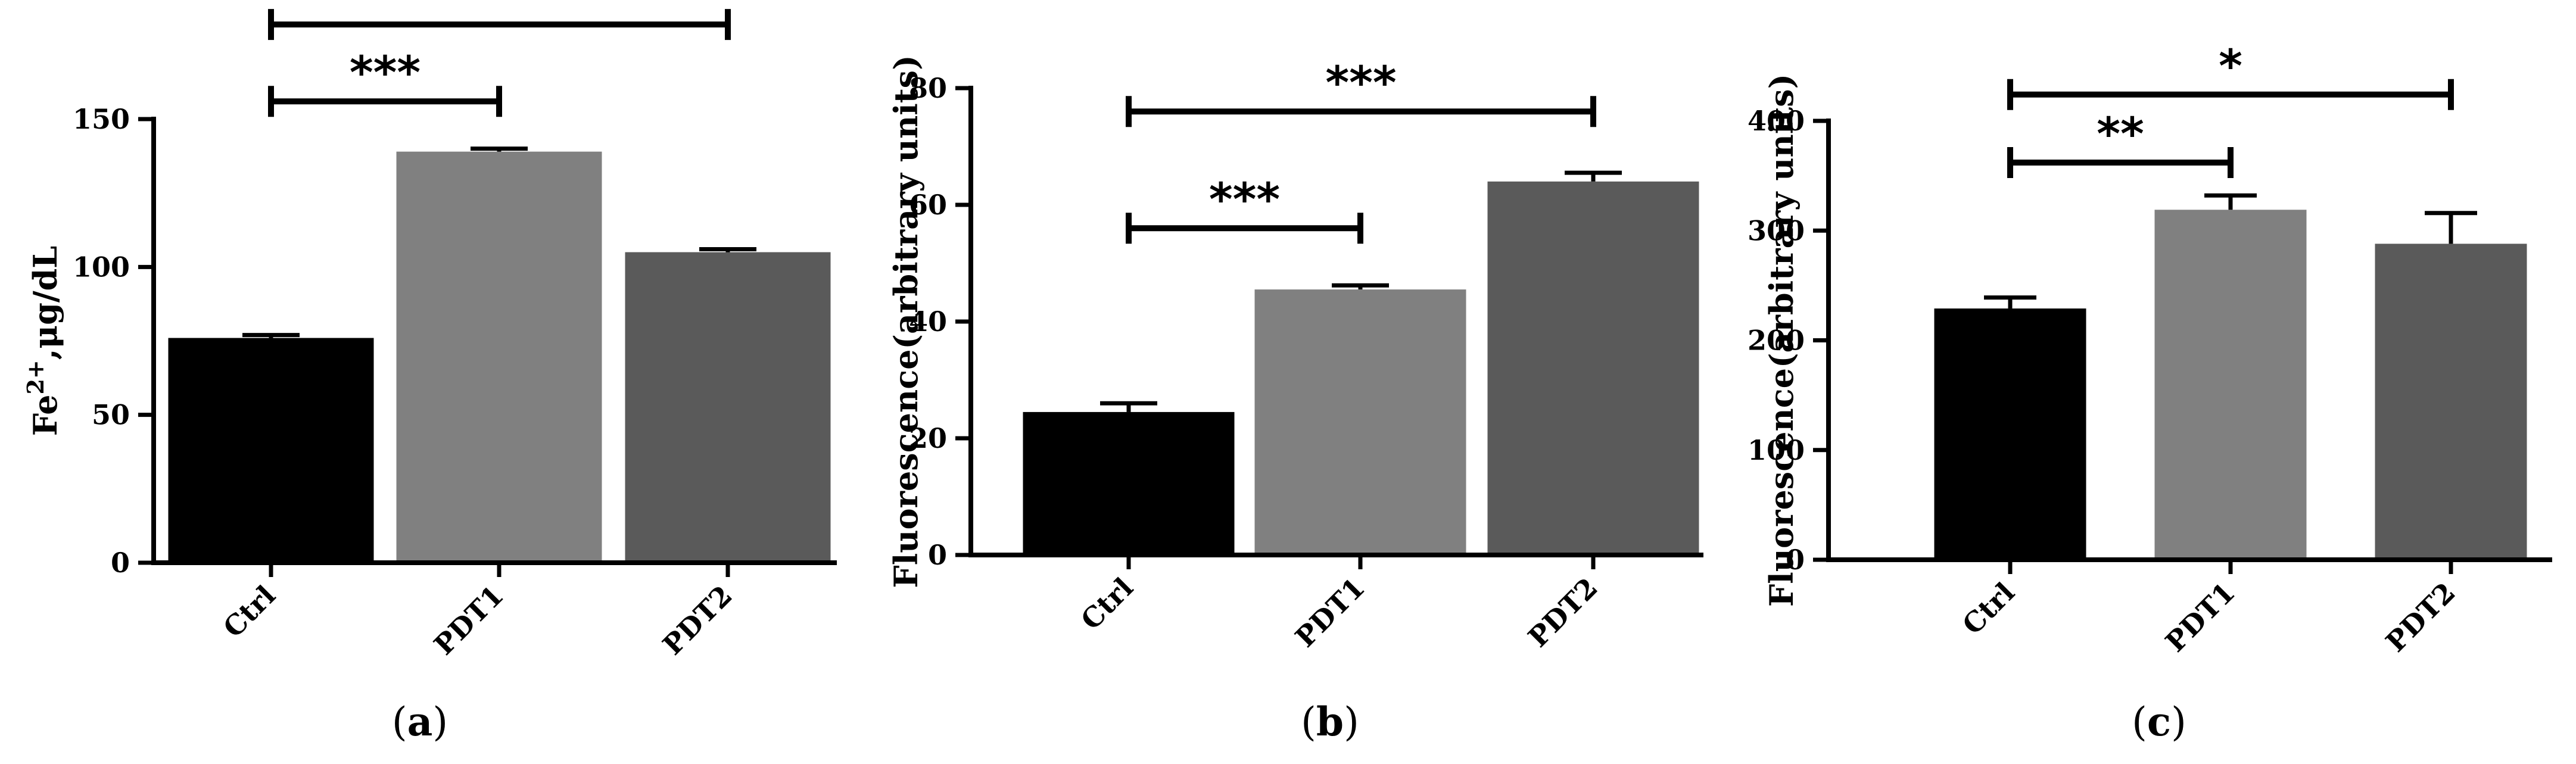 This screenshot has height=764, width=2576. I want to click on y-axis-label-main: Fe, so click(45, 415).